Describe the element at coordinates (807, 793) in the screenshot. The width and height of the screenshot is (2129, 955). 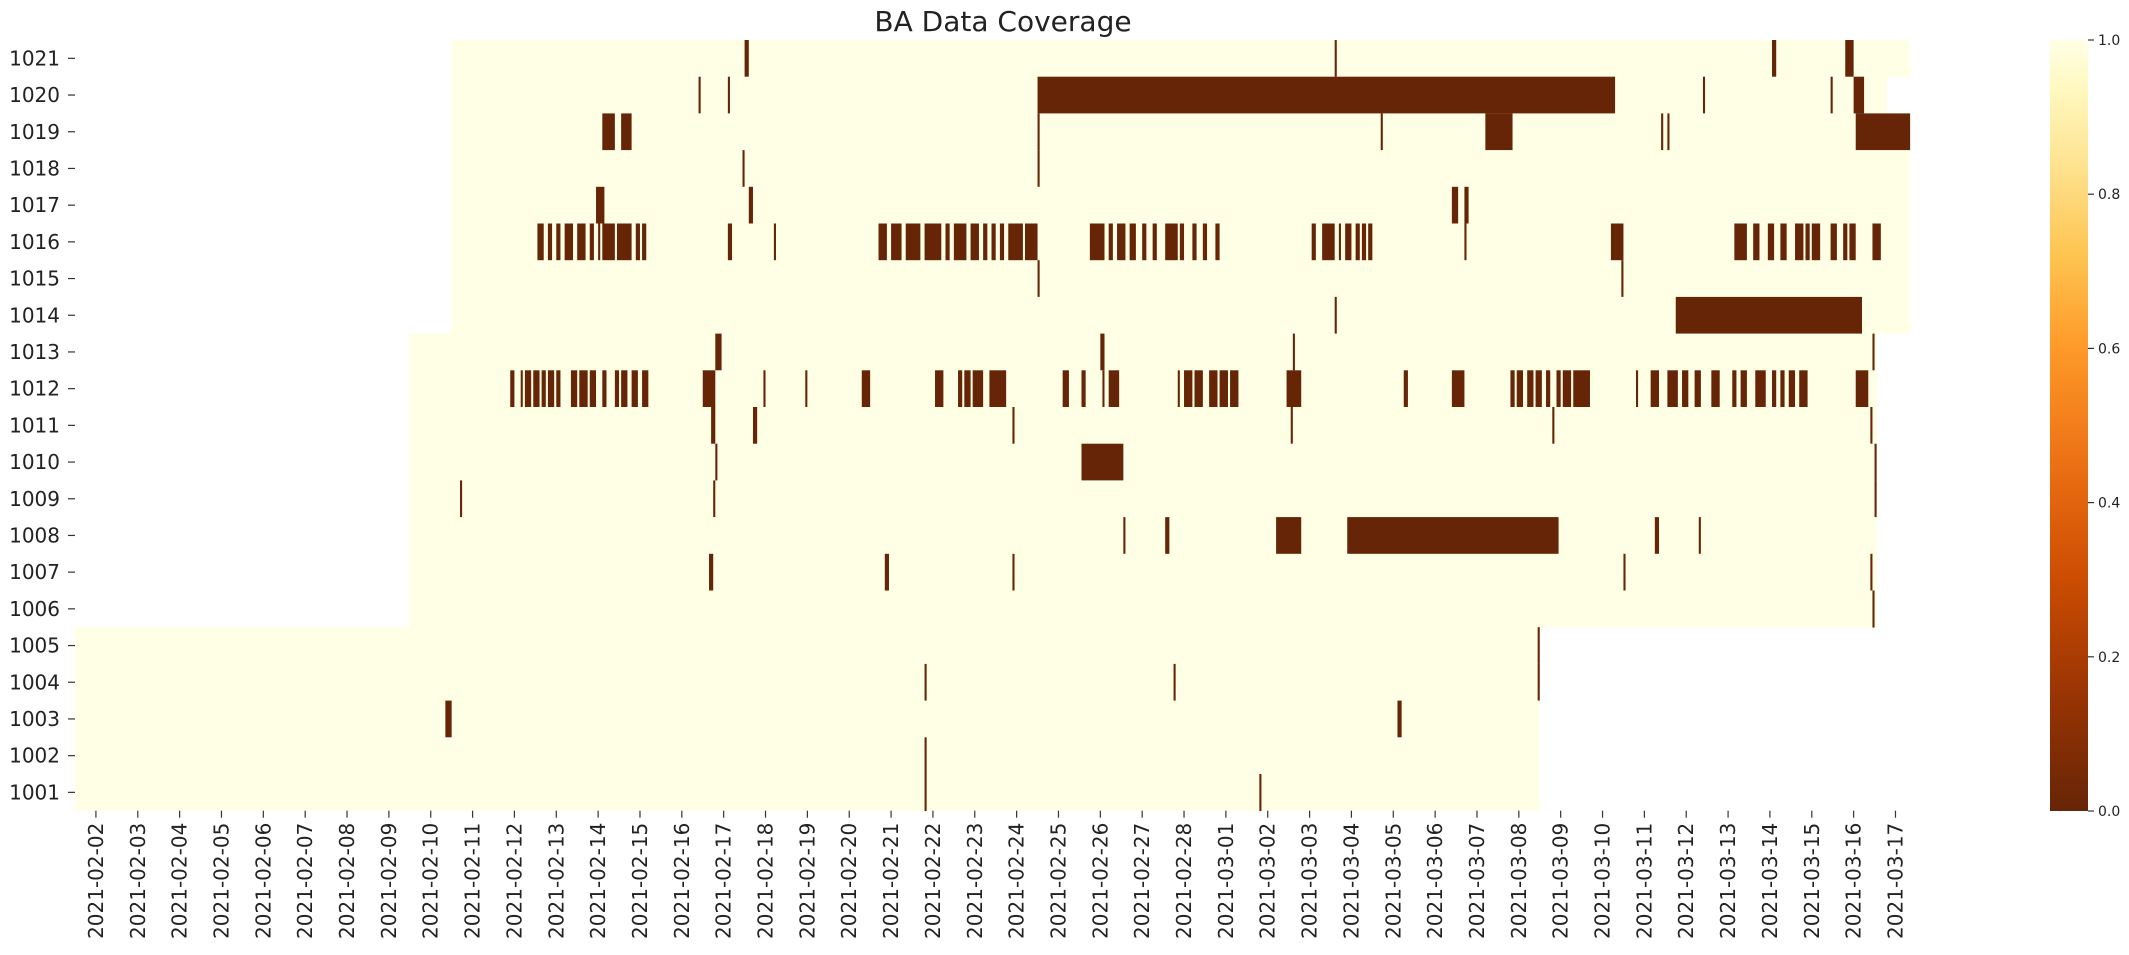
I see `row-1001-coverage` at that location.